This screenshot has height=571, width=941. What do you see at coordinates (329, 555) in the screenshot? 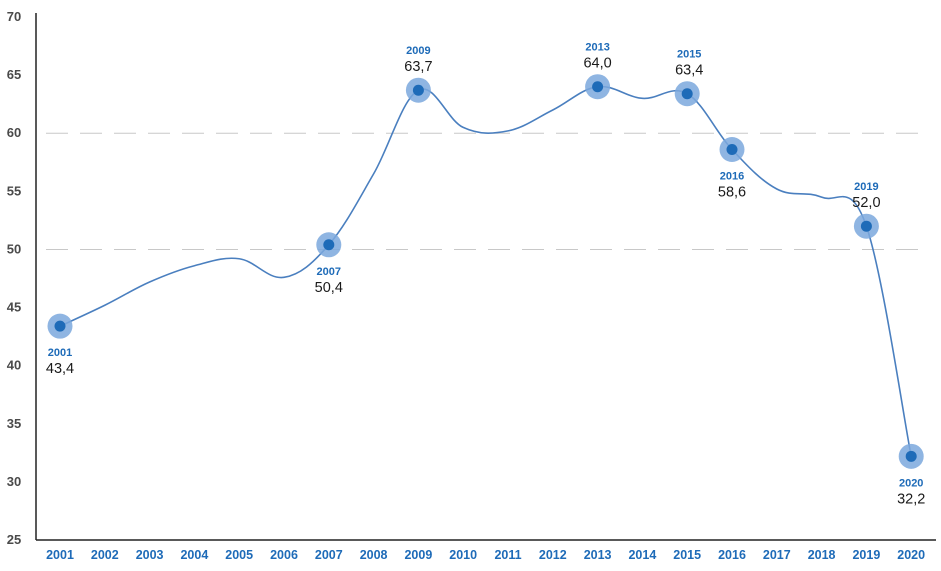
I see `x-tick-label: 2007` at bounding box center [329, 555].